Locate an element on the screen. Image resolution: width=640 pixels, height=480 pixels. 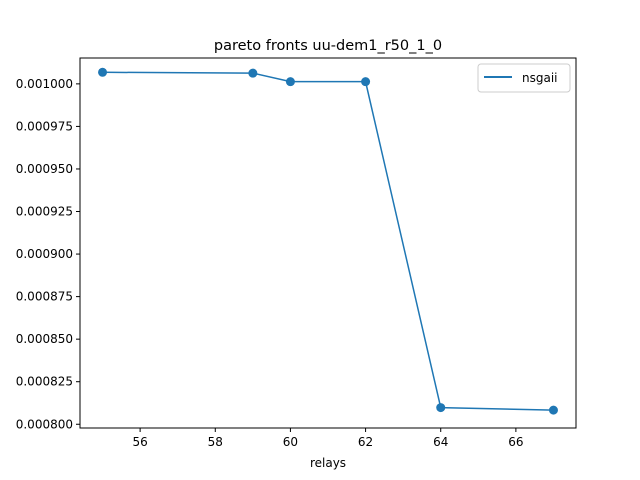
x-tick-label: 64 is located at coordinates (440, 442).